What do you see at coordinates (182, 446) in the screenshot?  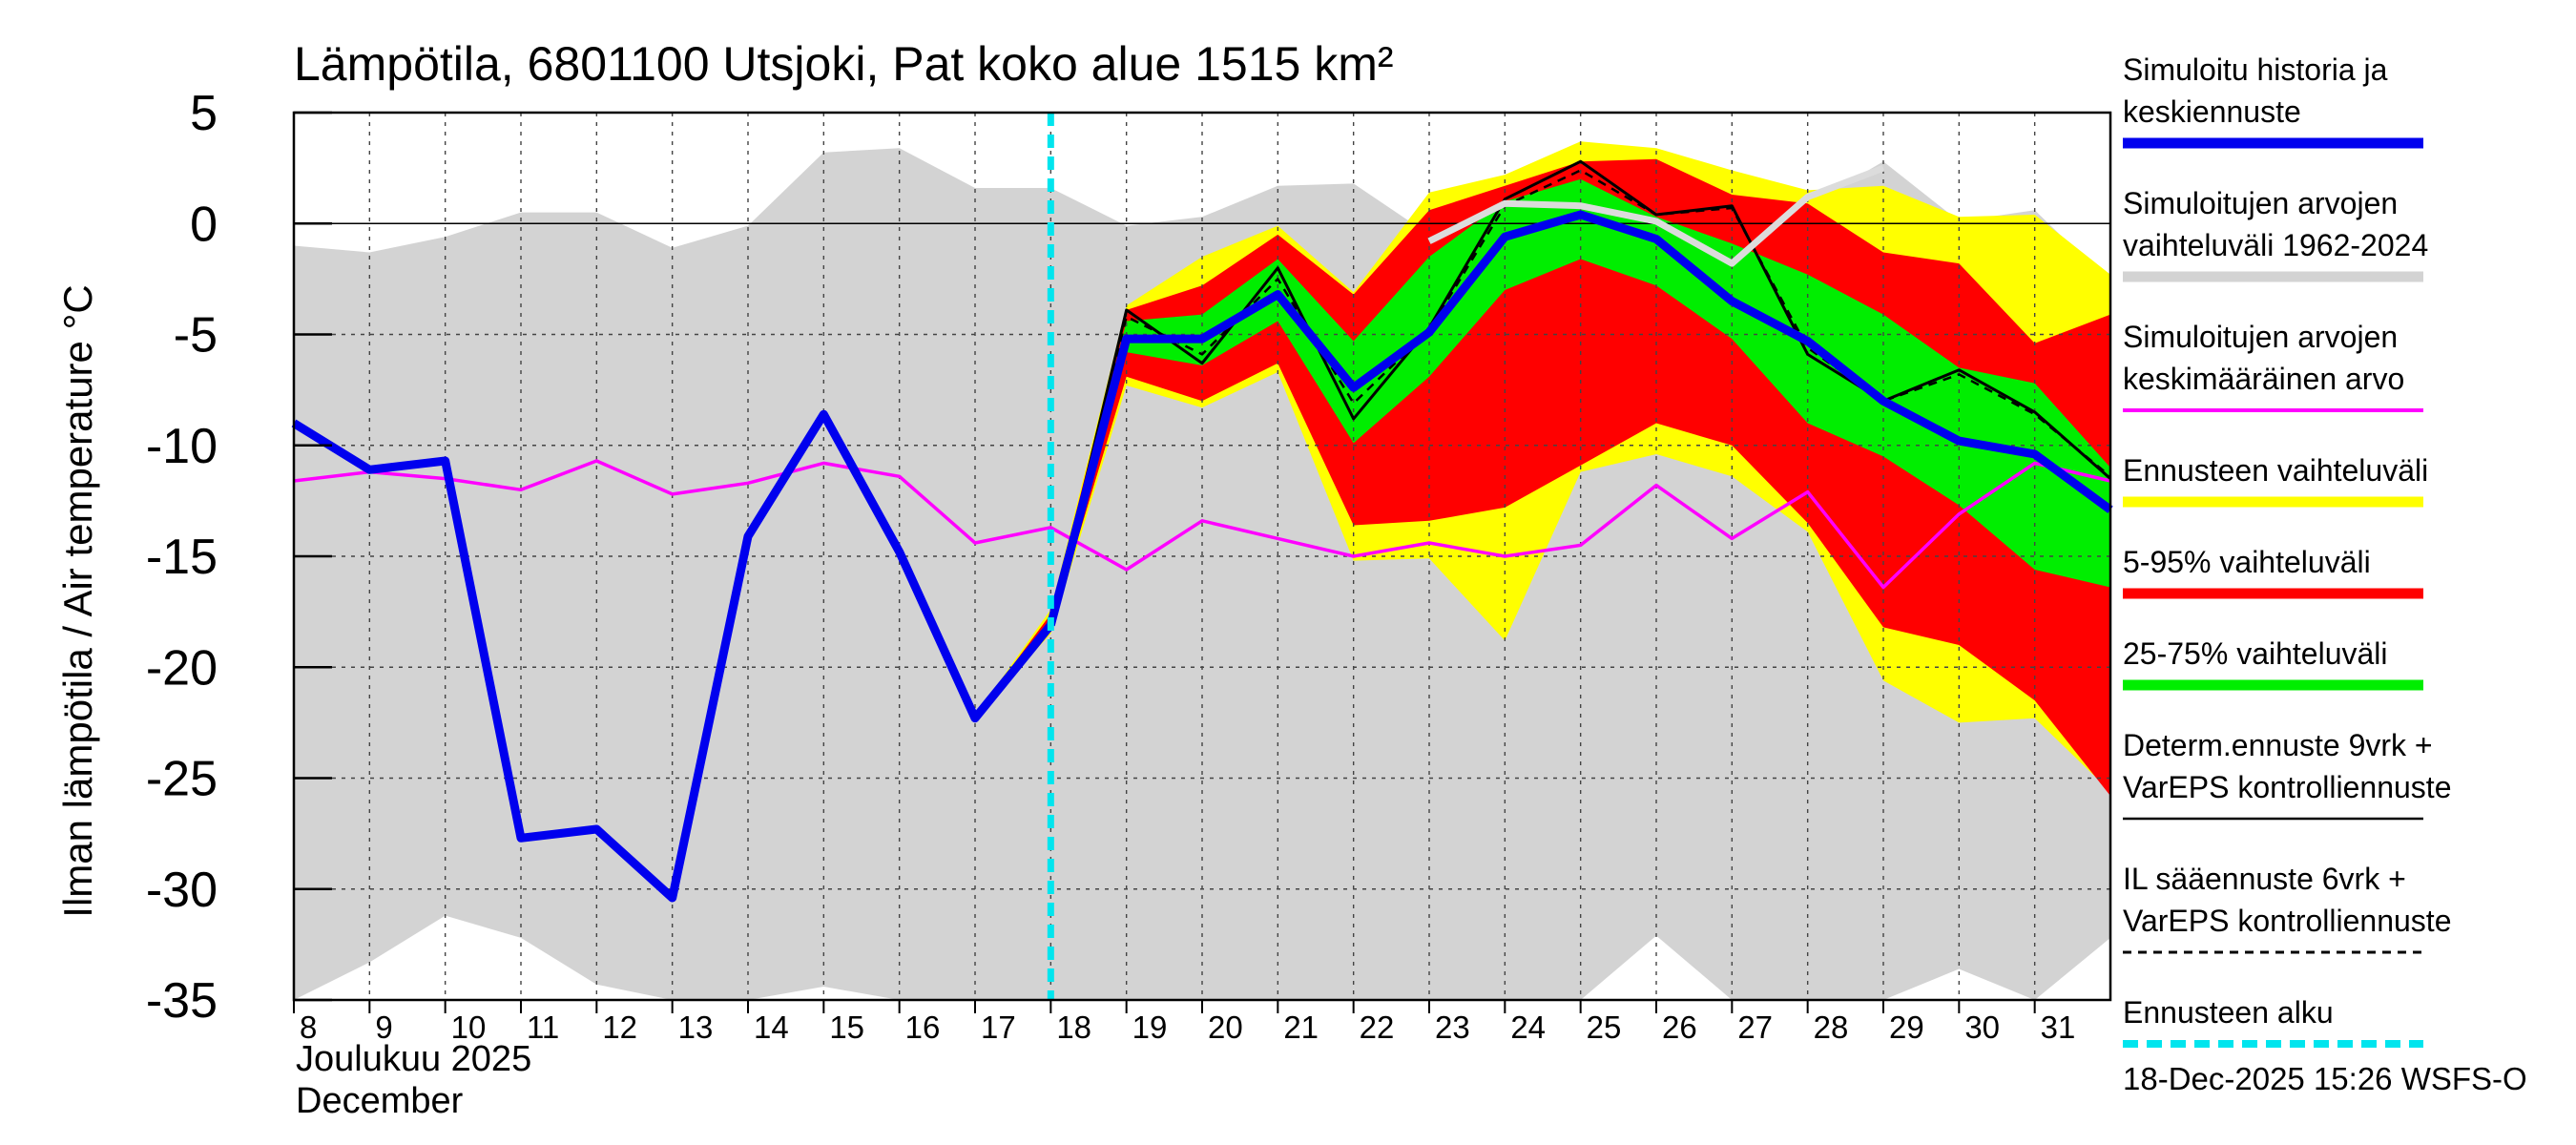 I see `y-tick-label: -10` at bounding box center [182, 446].